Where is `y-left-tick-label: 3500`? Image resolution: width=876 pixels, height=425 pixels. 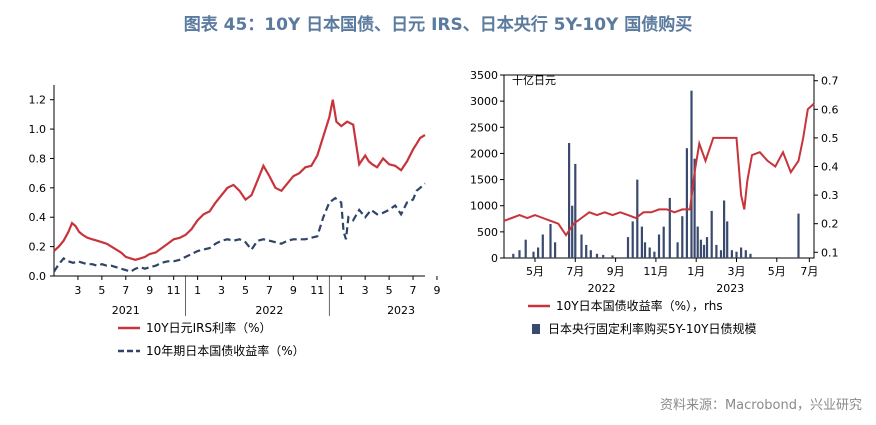 y-left-tick-label: 3500 is located at coordinates (484, 75).